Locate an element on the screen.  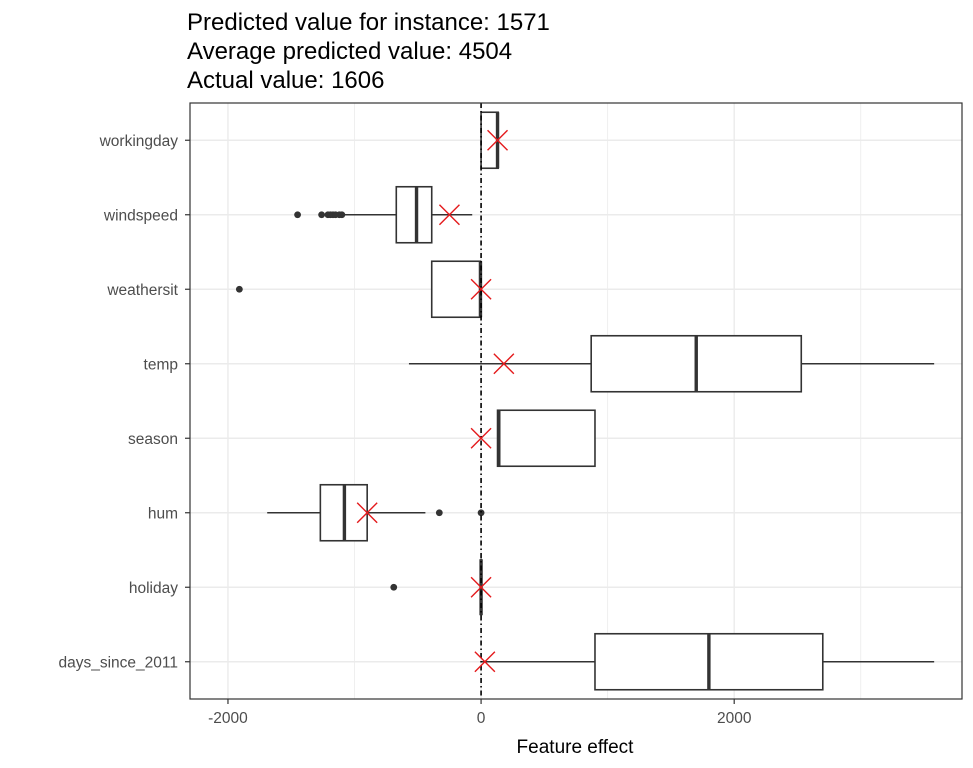
title-actual-value: Actual value: 1606 is located at coordinates (286, 80).